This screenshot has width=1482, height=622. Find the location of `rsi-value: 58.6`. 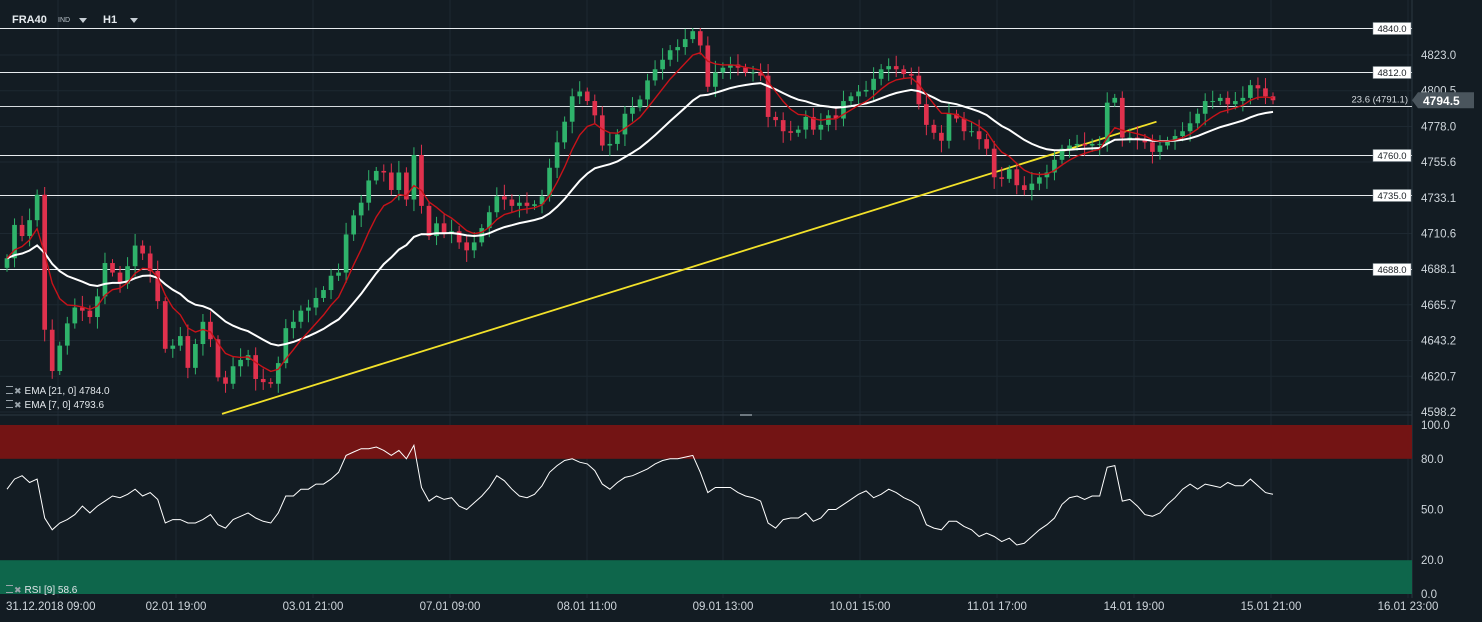

rsi-value: 58.6 is located at coordinates (67, 590).